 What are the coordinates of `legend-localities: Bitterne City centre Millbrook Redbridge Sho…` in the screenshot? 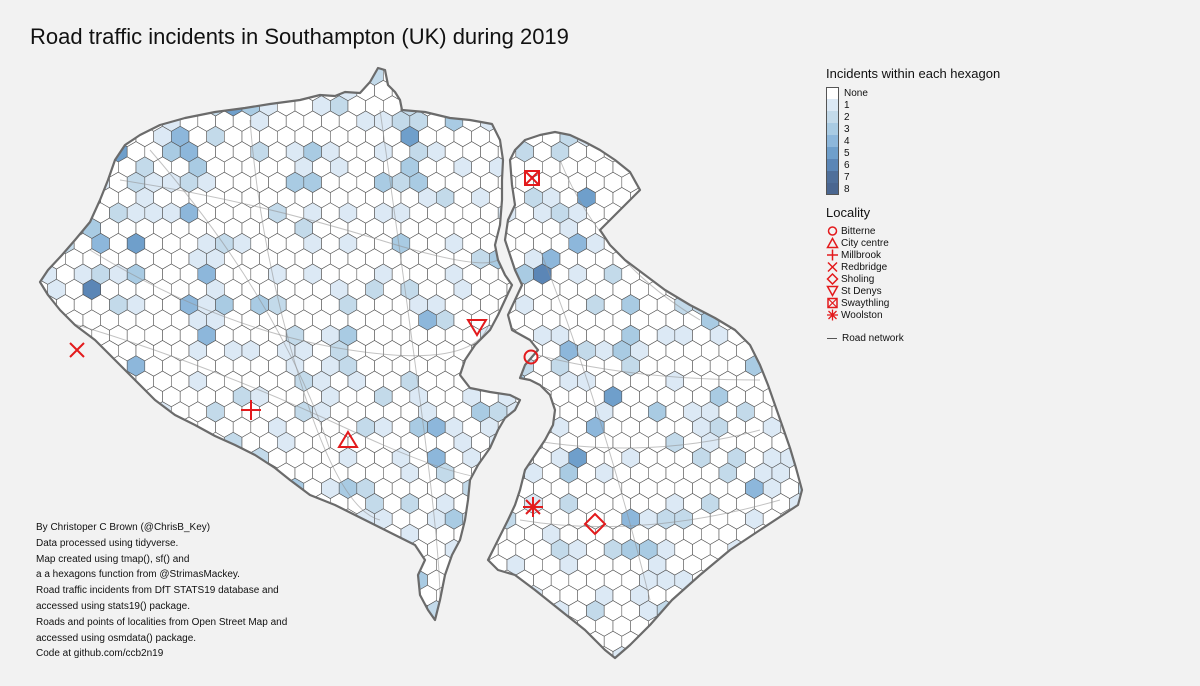 It's located at (913, 273).